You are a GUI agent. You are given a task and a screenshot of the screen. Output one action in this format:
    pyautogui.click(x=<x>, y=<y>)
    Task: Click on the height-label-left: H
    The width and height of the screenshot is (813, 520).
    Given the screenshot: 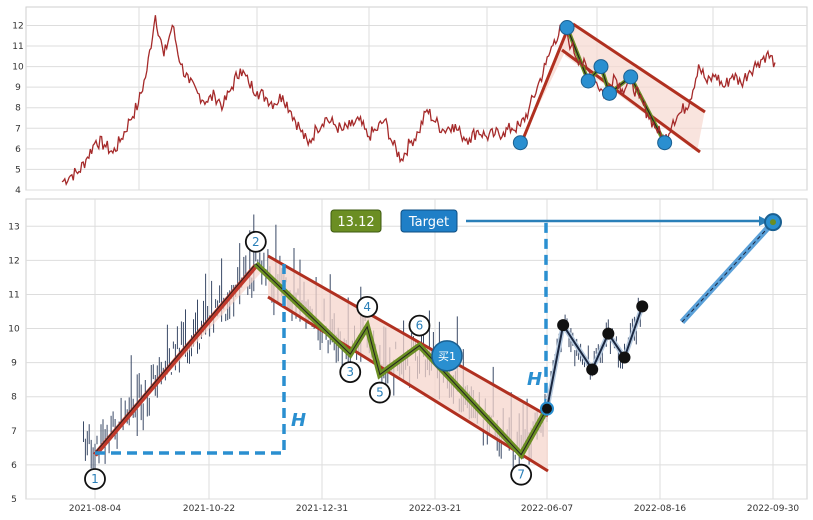 What is the action you would take?
    pyautogui.click(x=298, y=420)
    